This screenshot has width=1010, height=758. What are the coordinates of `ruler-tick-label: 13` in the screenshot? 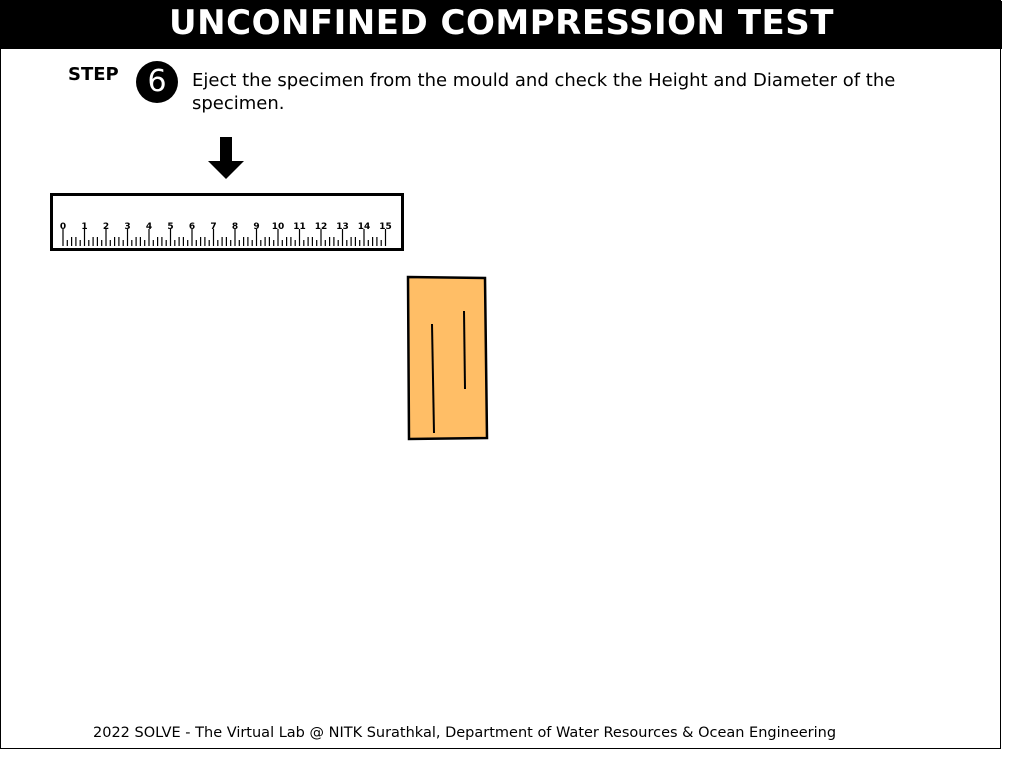 It's located at (342, 227).